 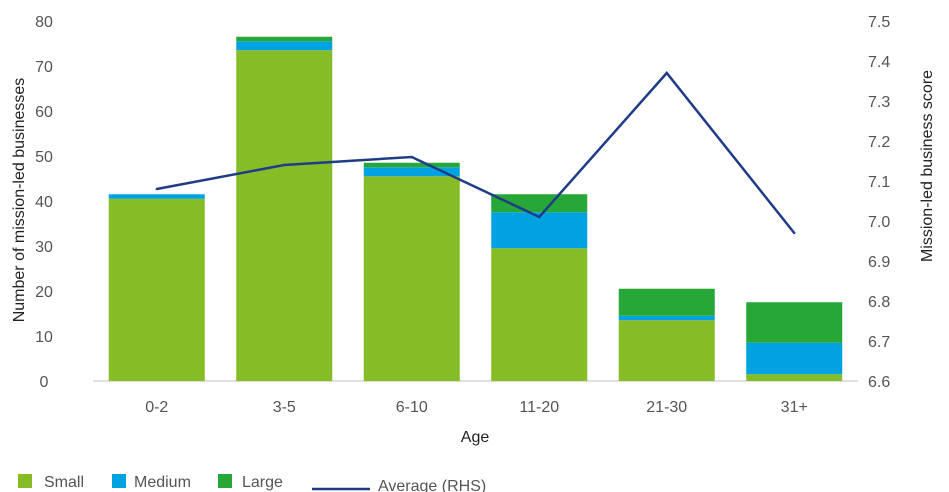 What do you see at coordinates (44, 112) in the screenshot?
I see `left-y-tick-label: 60` at bounding box center [44, 112].